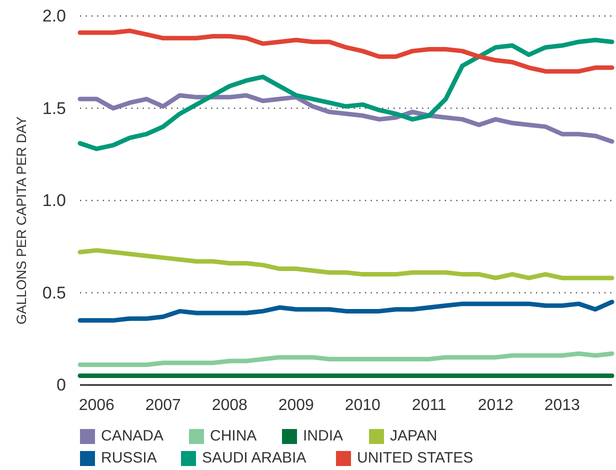 The width and height of the screenshot is (616, 470). What do you see at coordinates (496, 405) in the screenshot?
I see `x-tick-label: 2012` at bounding box center [496, 405].